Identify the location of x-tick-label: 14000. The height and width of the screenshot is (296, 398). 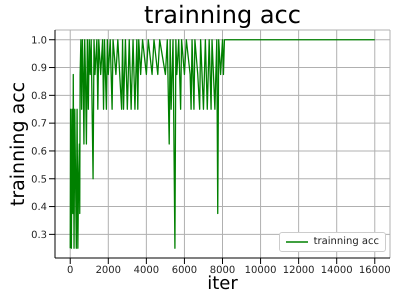
(336, 270).